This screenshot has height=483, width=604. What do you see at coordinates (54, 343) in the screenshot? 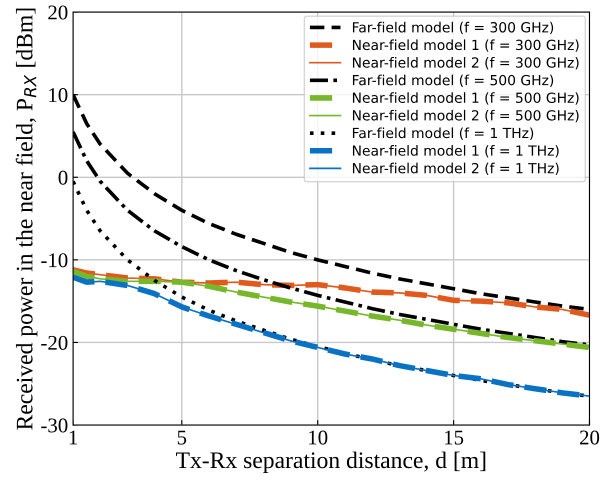
I see `y-tick-label: -20` at bounding box center [54, 343].